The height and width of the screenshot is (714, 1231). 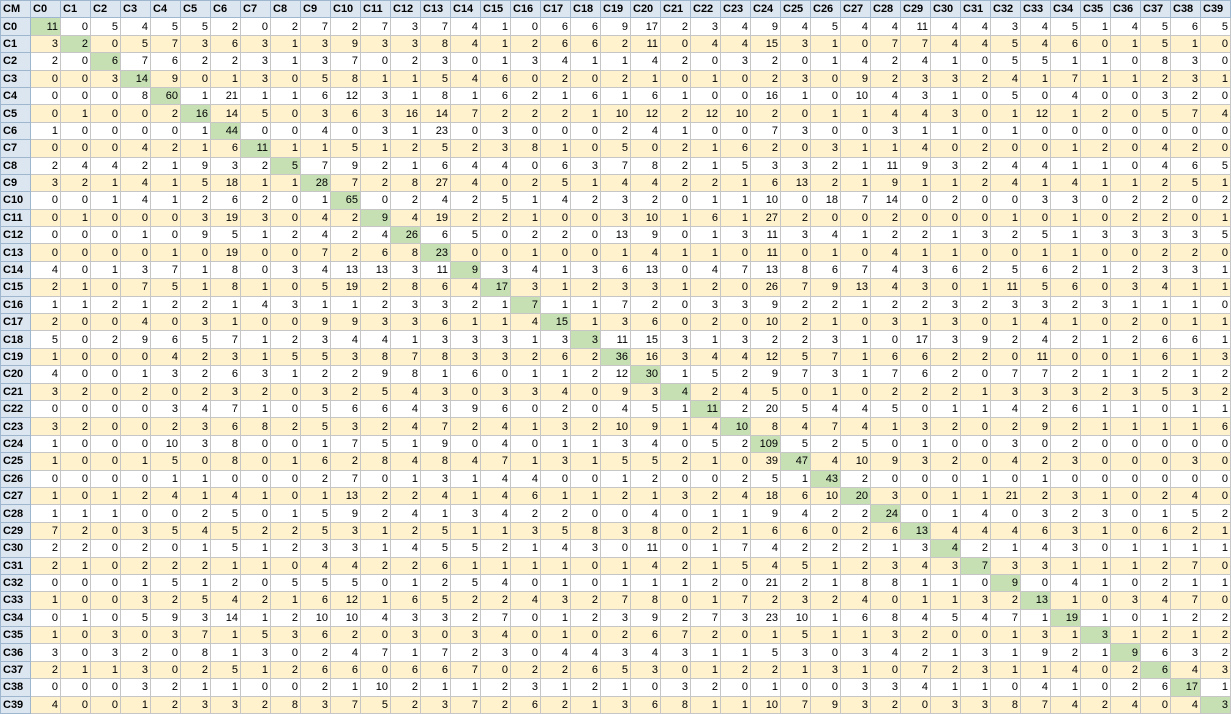 What do you see at coordinates (765, 618) in the screenshot?
I see `matrix-cell: 23` at bounding box center [765, 618].